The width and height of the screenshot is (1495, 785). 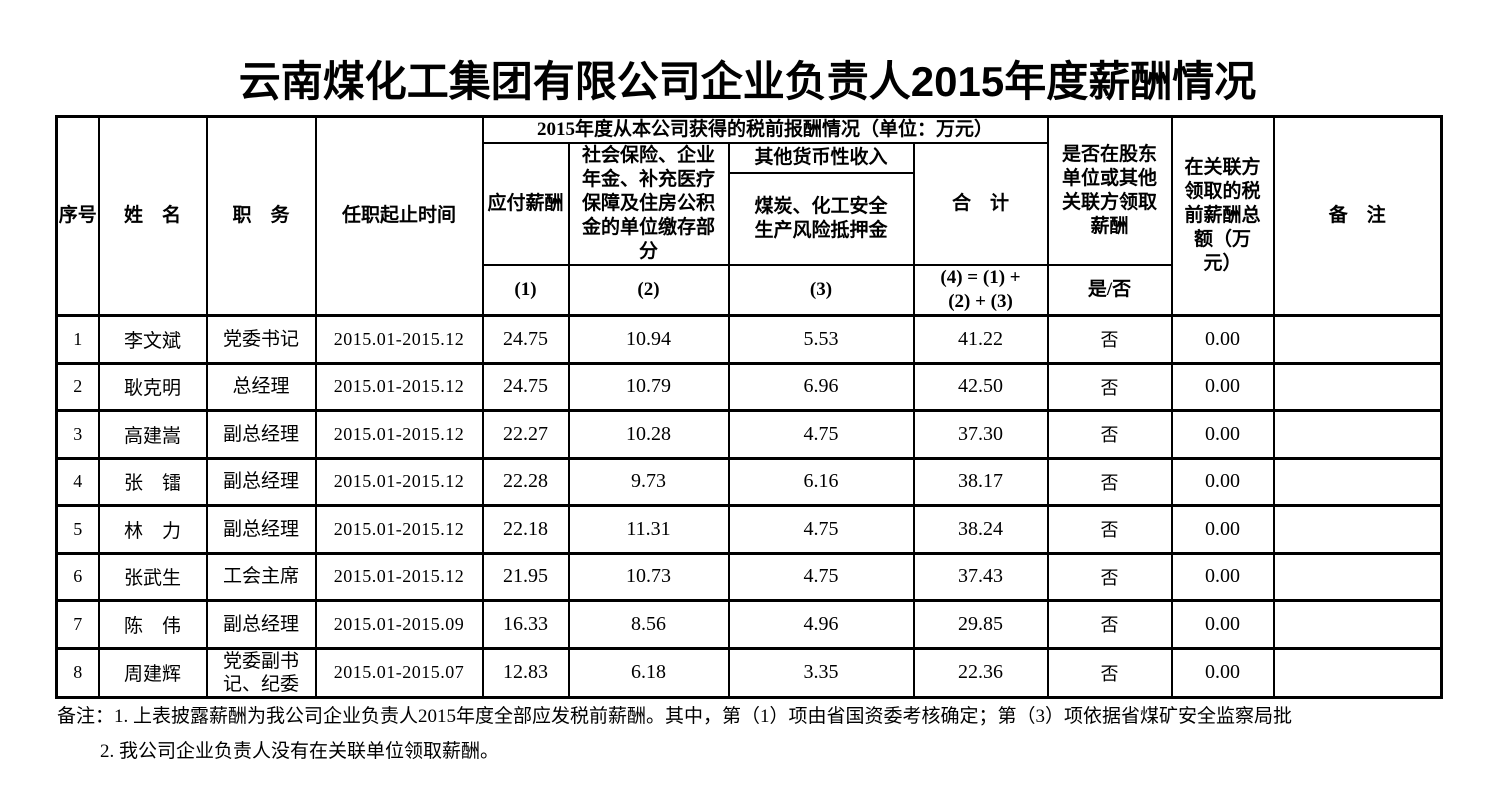 What do you see at coordinates (77, 386) in the screenshot?
I see `cell-seq: 2` at bounding box center [77, 386].